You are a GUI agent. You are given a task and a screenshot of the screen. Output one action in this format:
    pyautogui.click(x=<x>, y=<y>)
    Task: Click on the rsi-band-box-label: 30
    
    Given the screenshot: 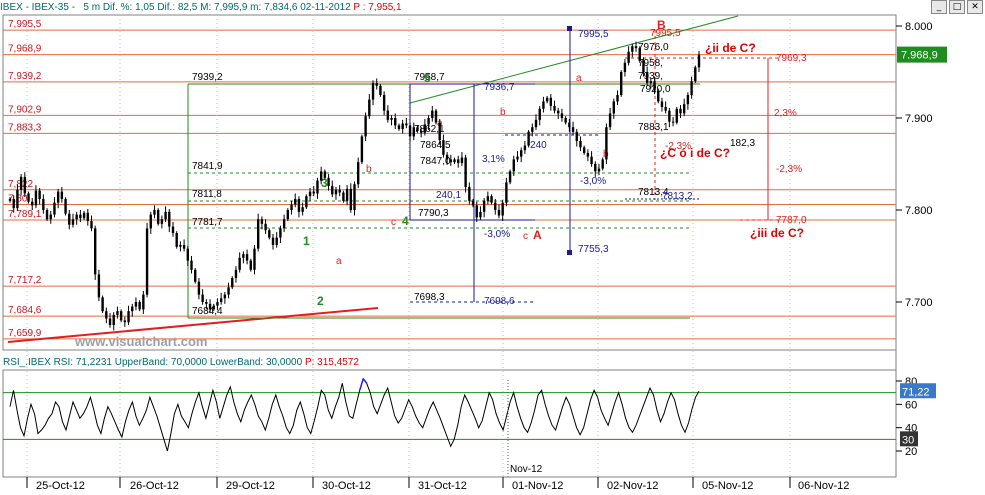 What is the action you would take?
    pyautogui.click(x=908, y=440)
    